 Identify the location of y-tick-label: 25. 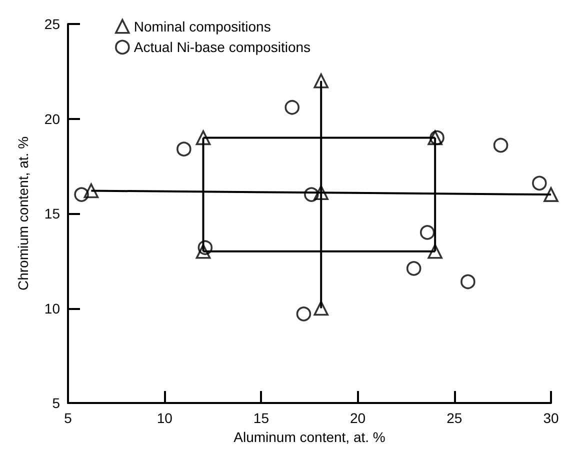
(52, 24).